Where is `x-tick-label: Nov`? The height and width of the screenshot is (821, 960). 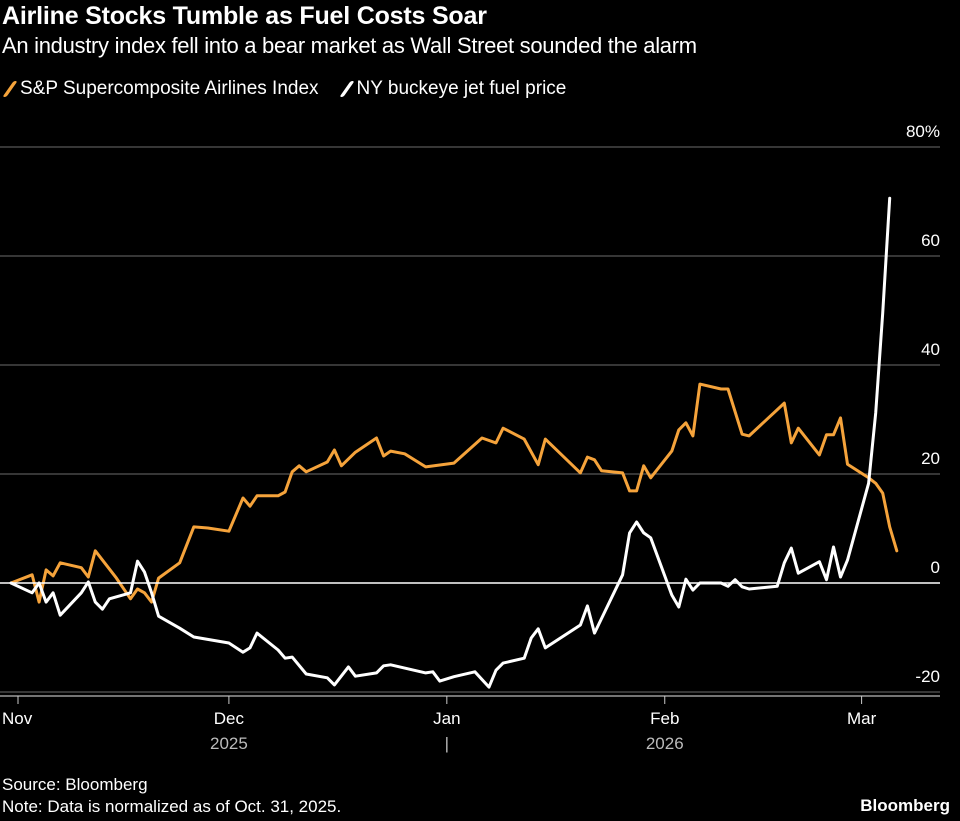 x-tick-label: Nov is located at coordinates (17, 718).